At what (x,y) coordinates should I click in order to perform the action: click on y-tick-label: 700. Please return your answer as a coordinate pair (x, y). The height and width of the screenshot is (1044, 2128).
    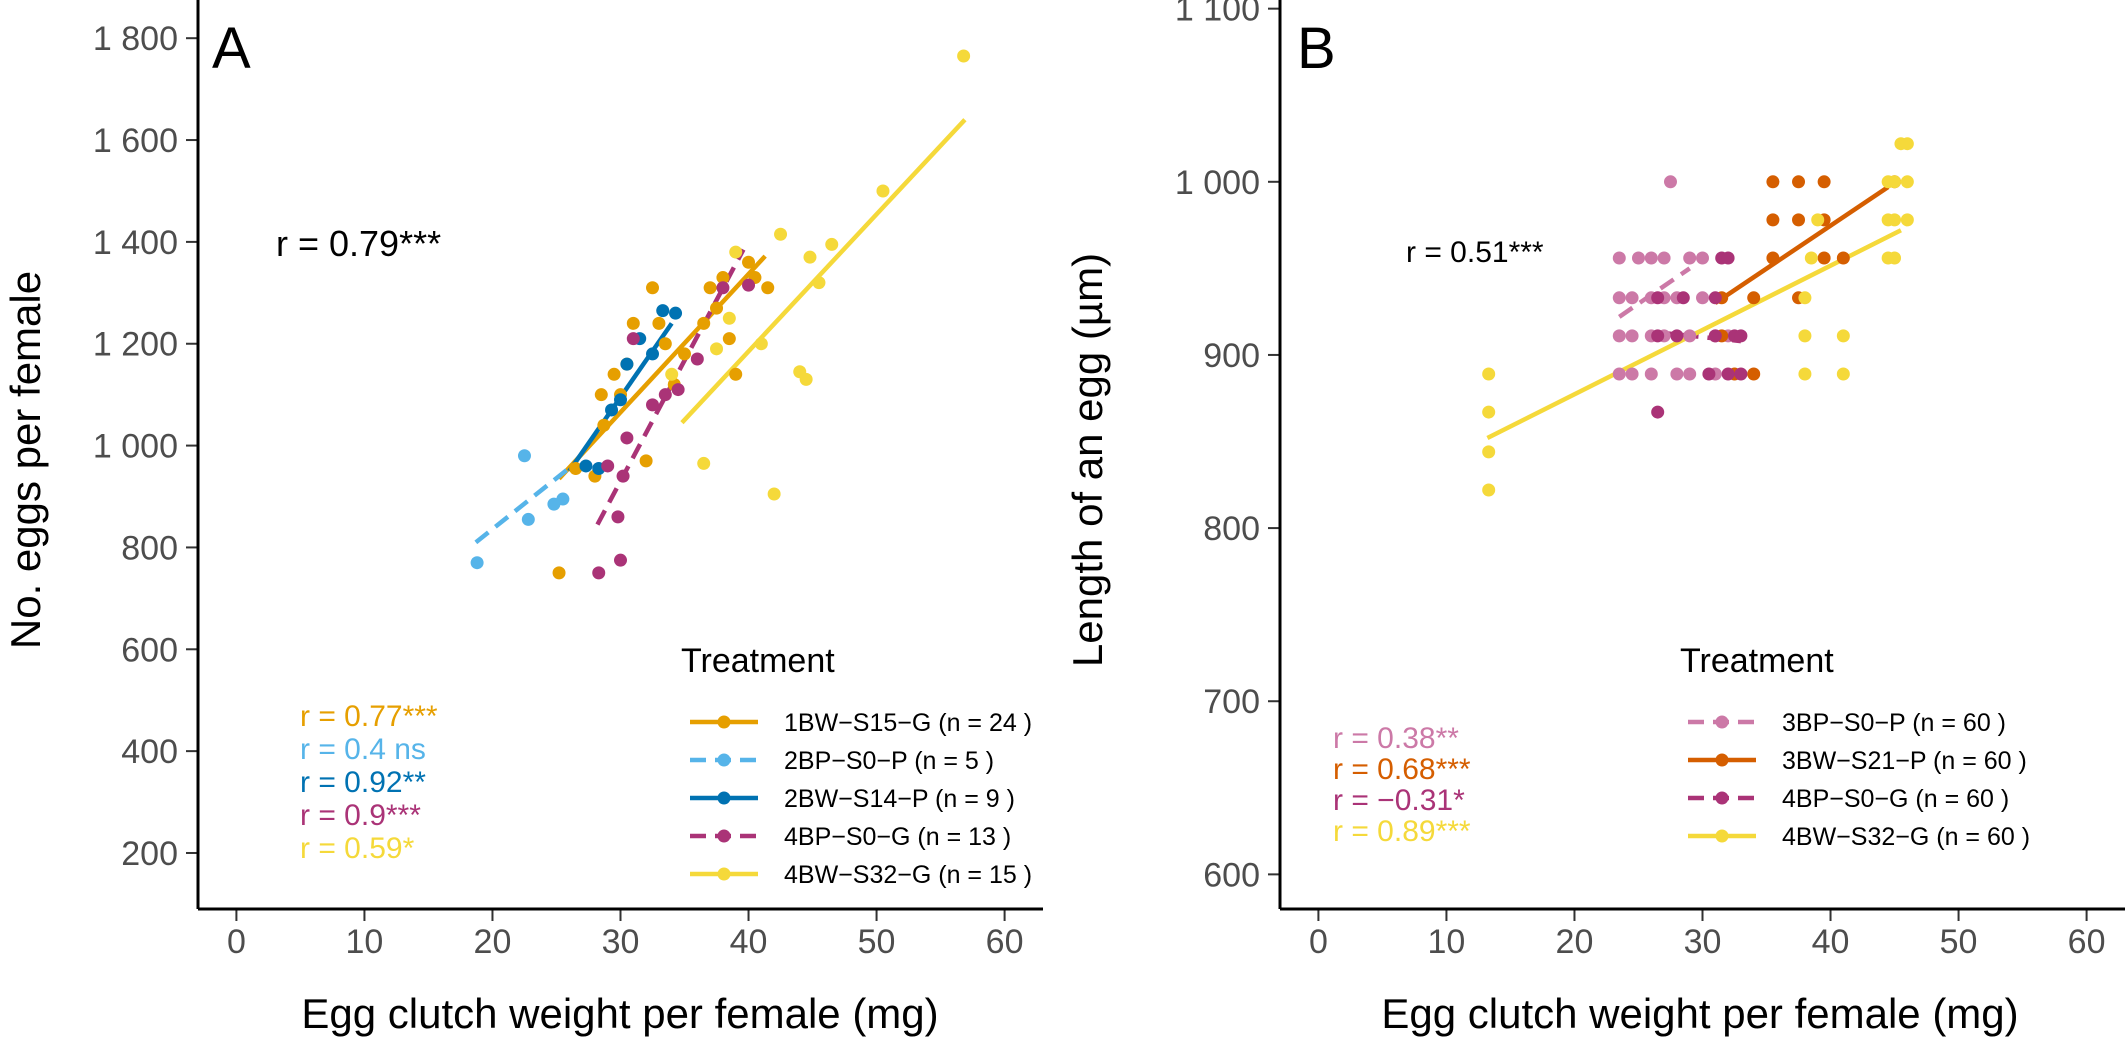
    Looking at the image, I should click on (1231, 702).